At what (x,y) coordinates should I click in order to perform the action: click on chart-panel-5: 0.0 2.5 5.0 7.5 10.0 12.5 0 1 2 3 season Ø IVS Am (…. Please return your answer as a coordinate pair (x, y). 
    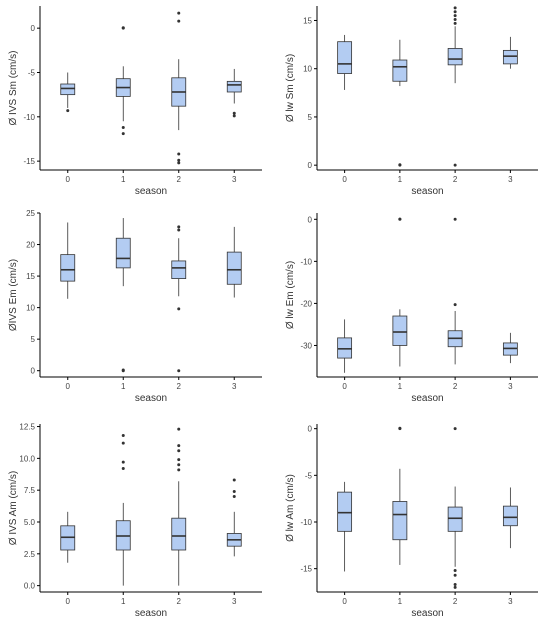
    Looking at the image, I should click on (135, 521).